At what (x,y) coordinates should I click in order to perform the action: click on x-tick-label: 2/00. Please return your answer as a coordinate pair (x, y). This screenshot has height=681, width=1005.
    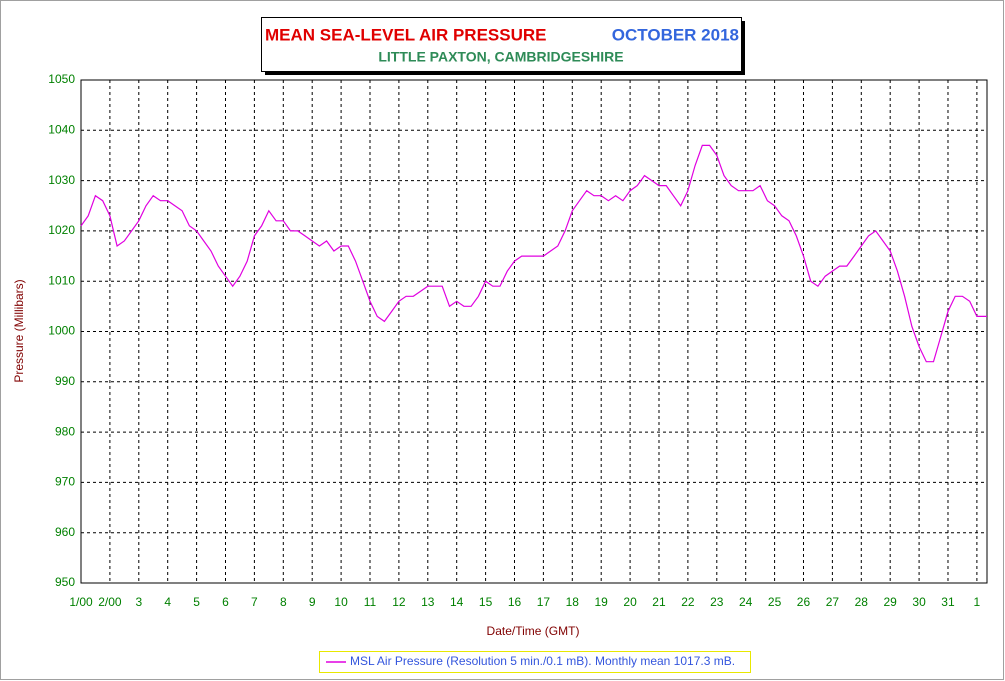
    Looking at the image, I should click on (110, 602).